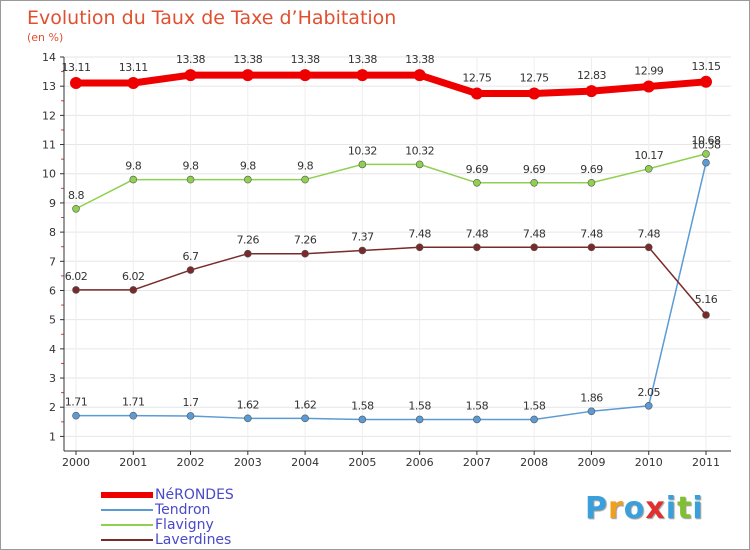 The width and height of the screenshot is (750, 550). I want to click on y-tick-label: 10, so click(49, 174).